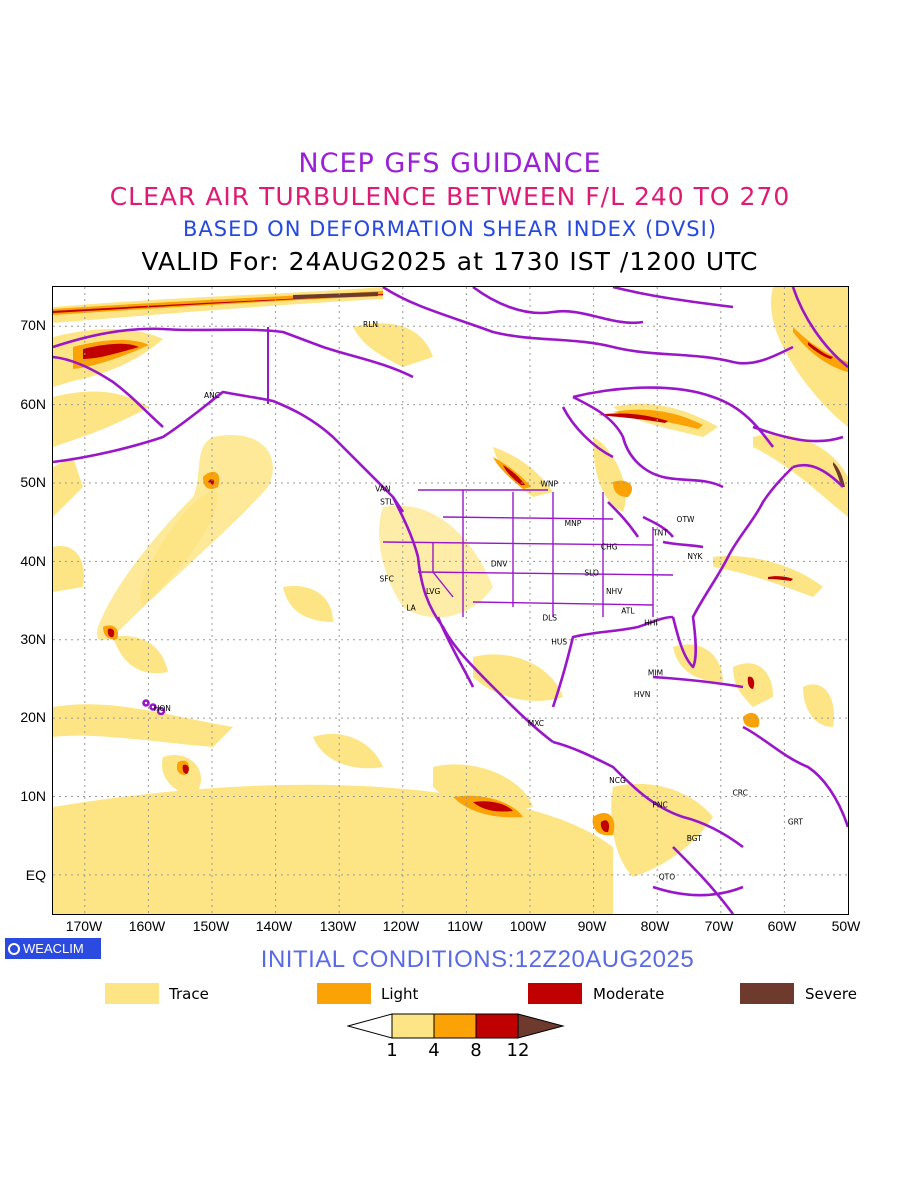  What do you see at coordinates (782, 926) in the screenshot?
I see `lon-label-60w: 60W` at bounding box center [782, 926].